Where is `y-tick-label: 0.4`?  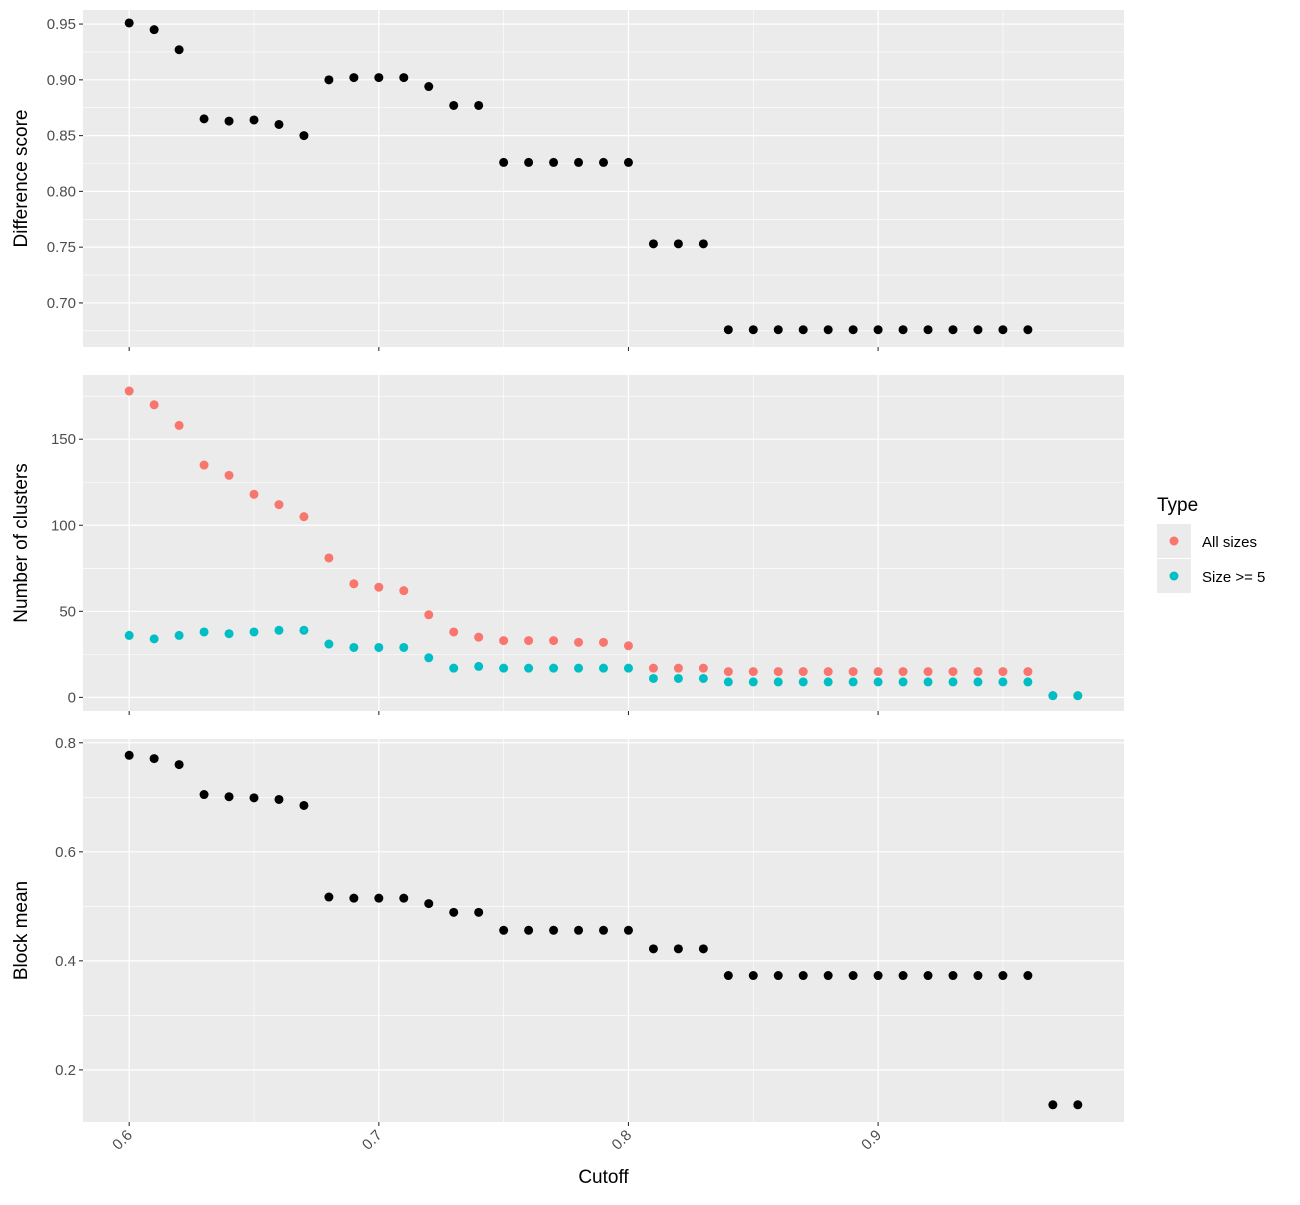 y-tick-label: 0.4 is located at coordinates (65, 961).